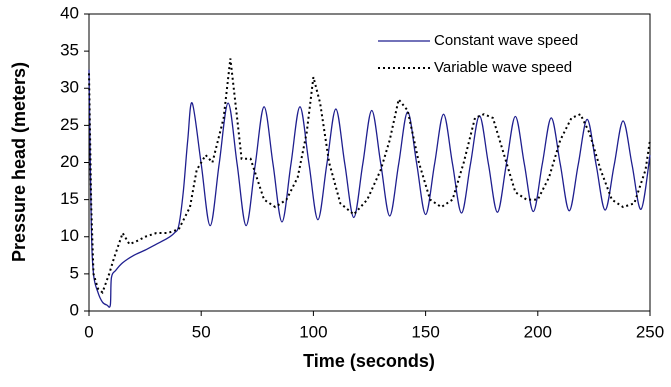 The height and width of the screenshot is (387, 671). What do you see at coordinates (69, 12) in the screenshot?
I see `y-tick-label: 40` at bounding box center [69, 12].